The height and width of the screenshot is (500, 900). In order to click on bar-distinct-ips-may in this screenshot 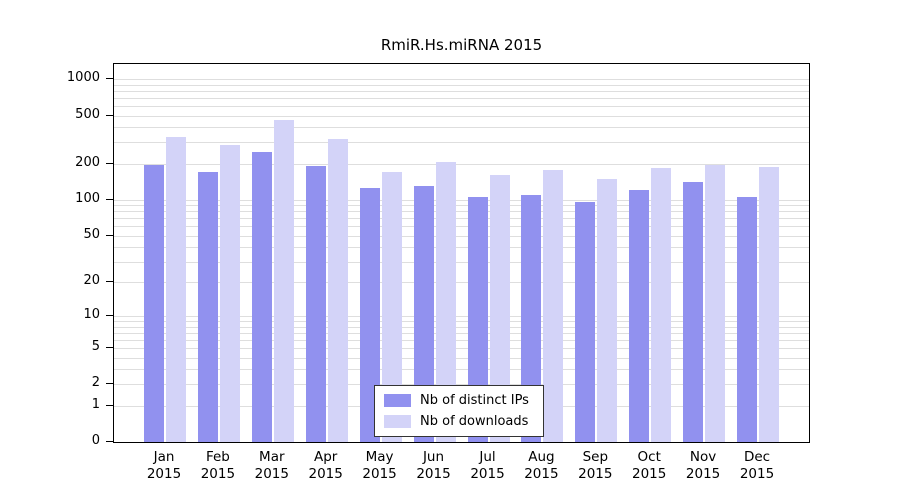, I will do `click(369, 315)`.